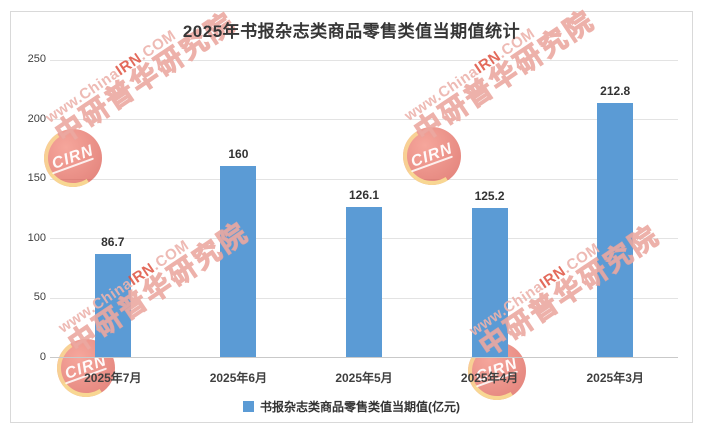  What do you see at coordinates (615, 91) in the screenshot?
I see `bar-value-label: 212.8` at bounding box center [615, 91].